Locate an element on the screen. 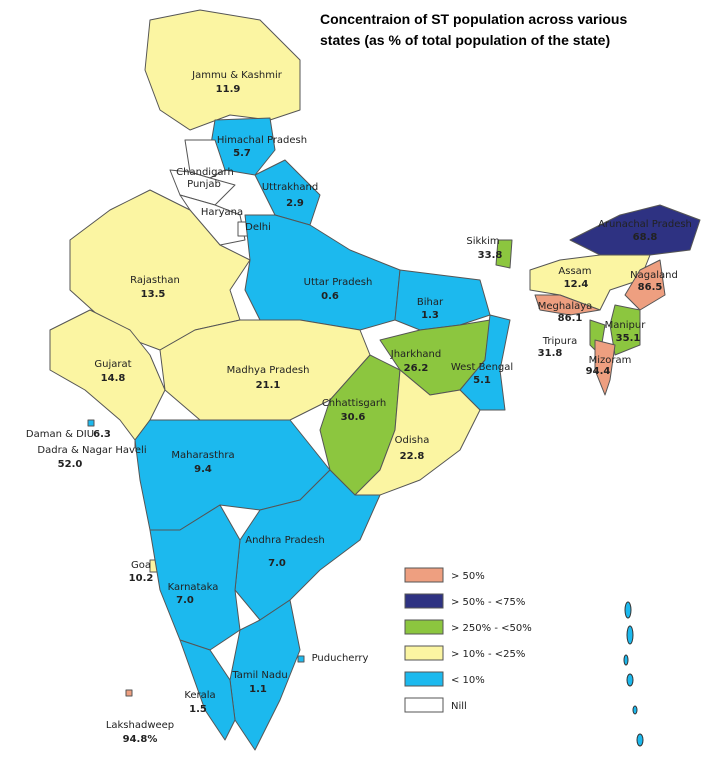  legend-label: > 50% - <75% is located at coordinates (488, 602).